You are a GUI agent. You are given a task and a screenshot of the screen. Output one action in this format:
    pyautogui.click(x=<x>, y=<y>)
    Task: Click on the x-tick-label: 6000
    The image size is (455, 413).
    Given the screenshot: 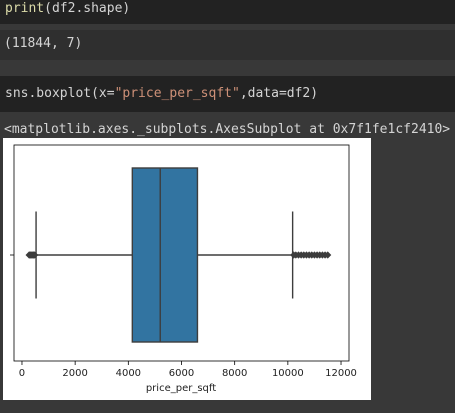 What is the action you would take?
    pyautogui.click(x=181, y=373)
    